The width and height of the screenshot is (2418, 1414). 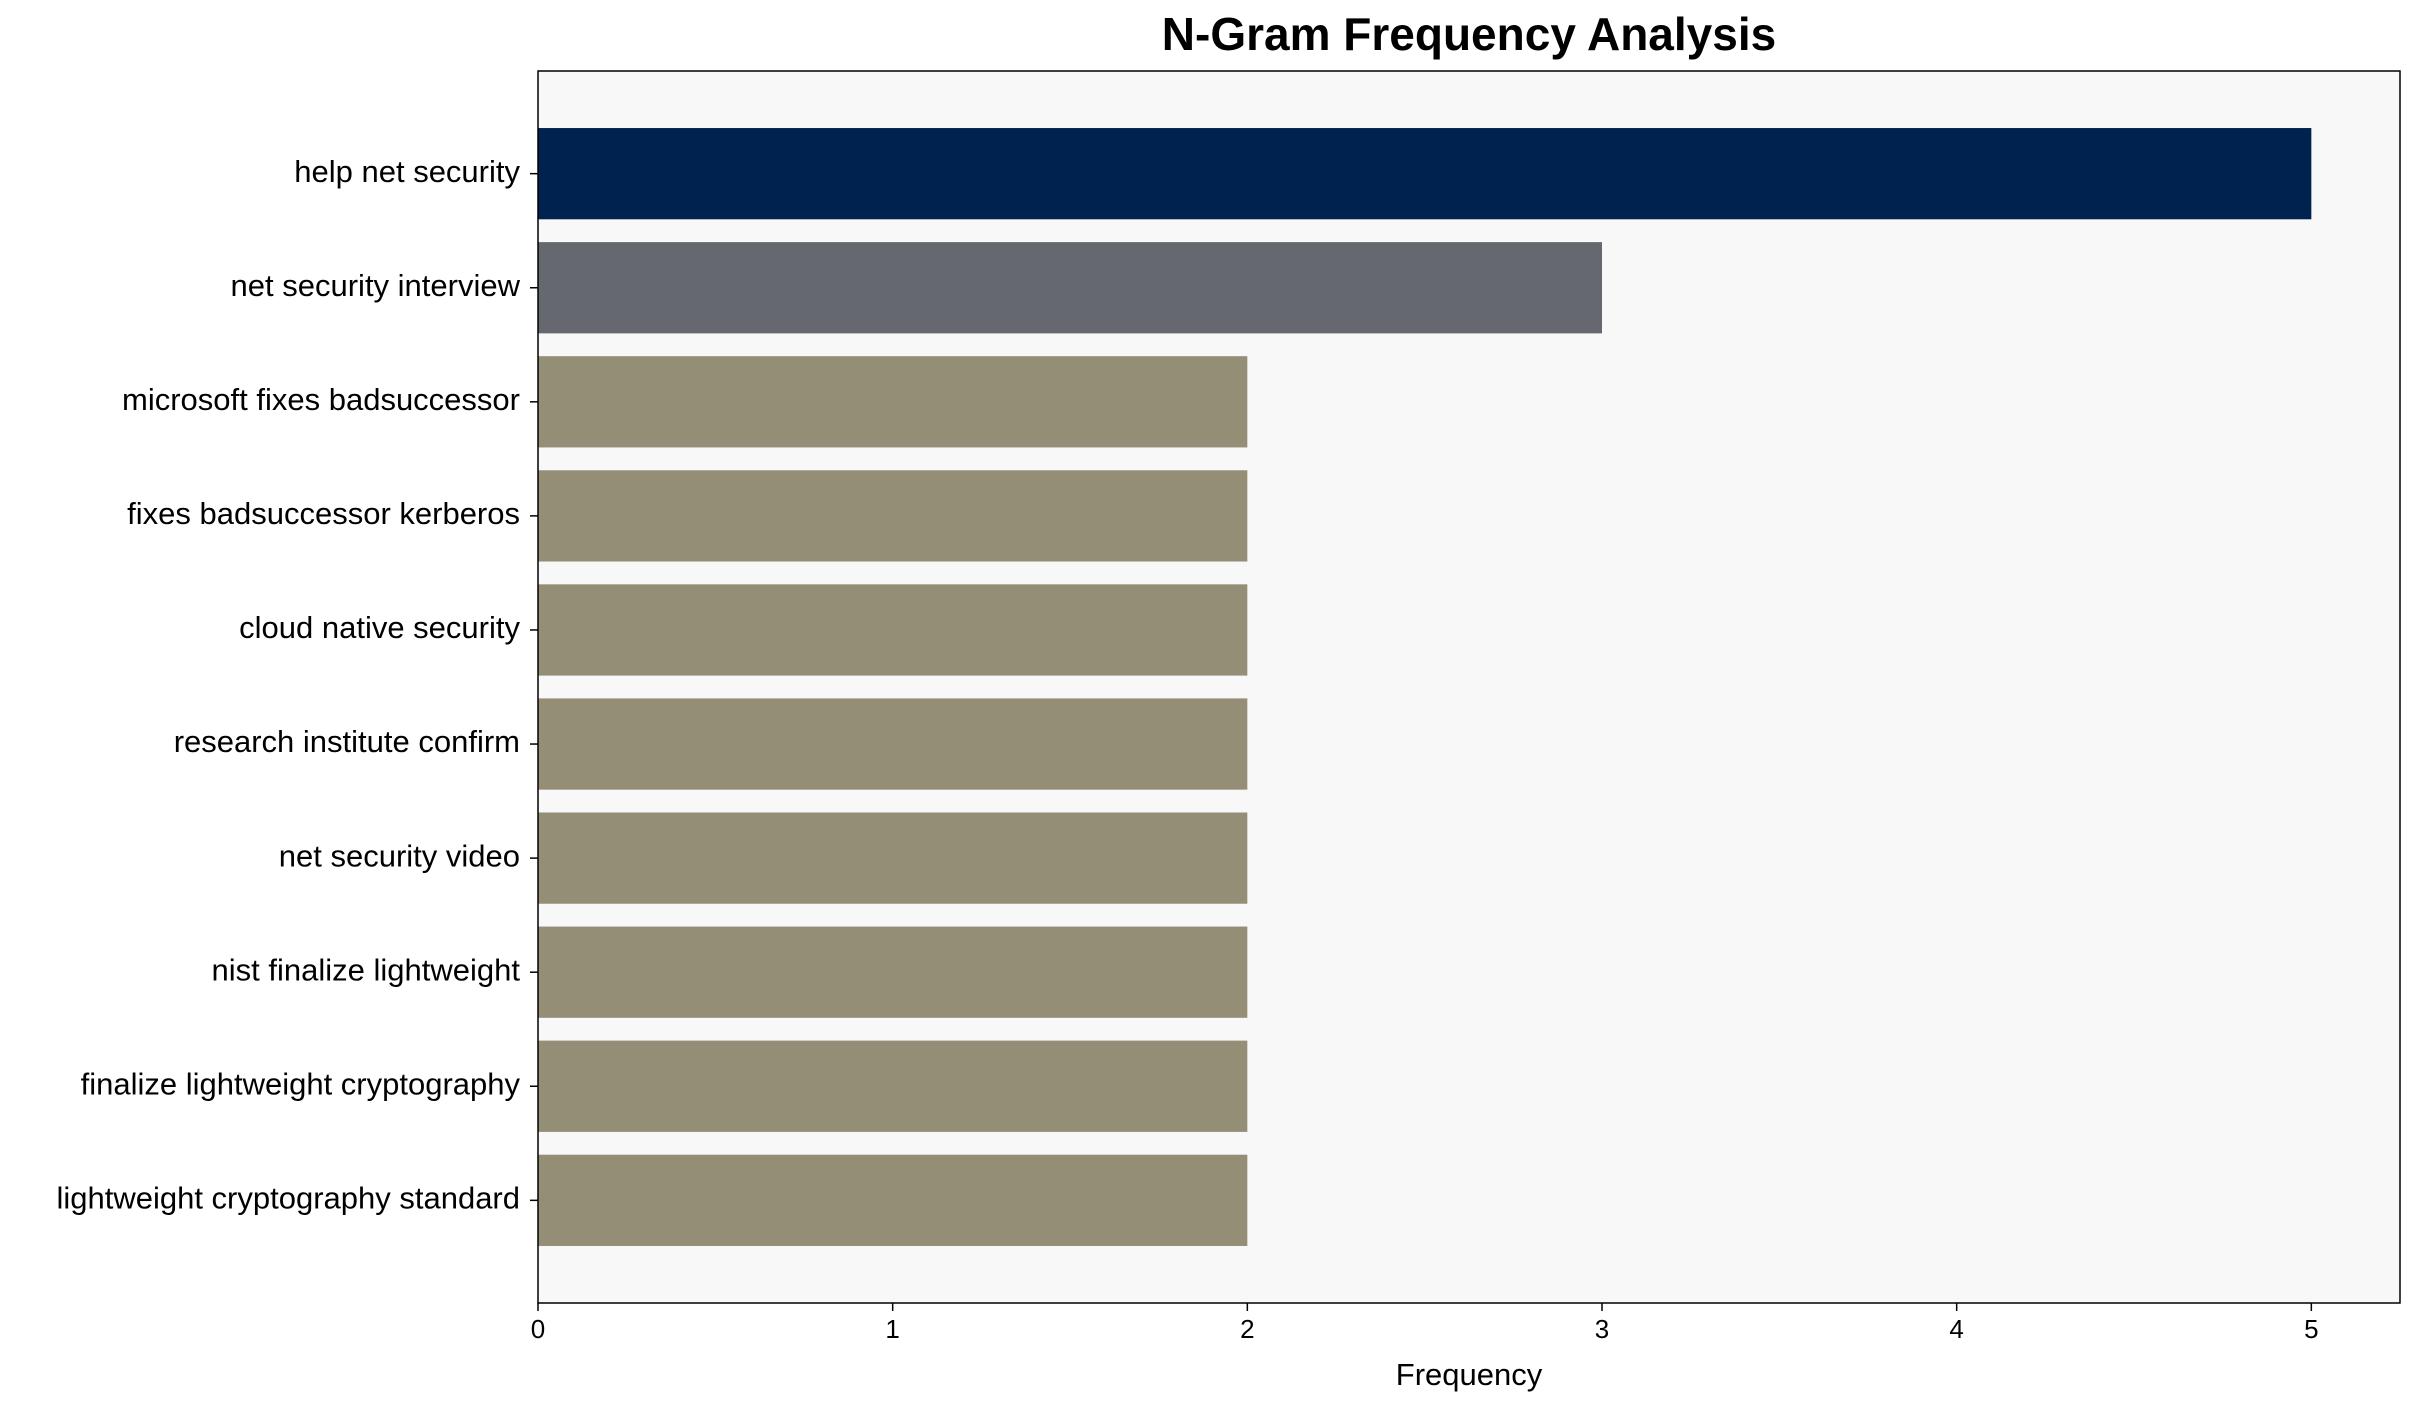 What do you see at coordinates (301, 1083) in the screenshot?
I see `y-tick-label: finalize lightweight cryptography` at bounding box center [301, 1083].